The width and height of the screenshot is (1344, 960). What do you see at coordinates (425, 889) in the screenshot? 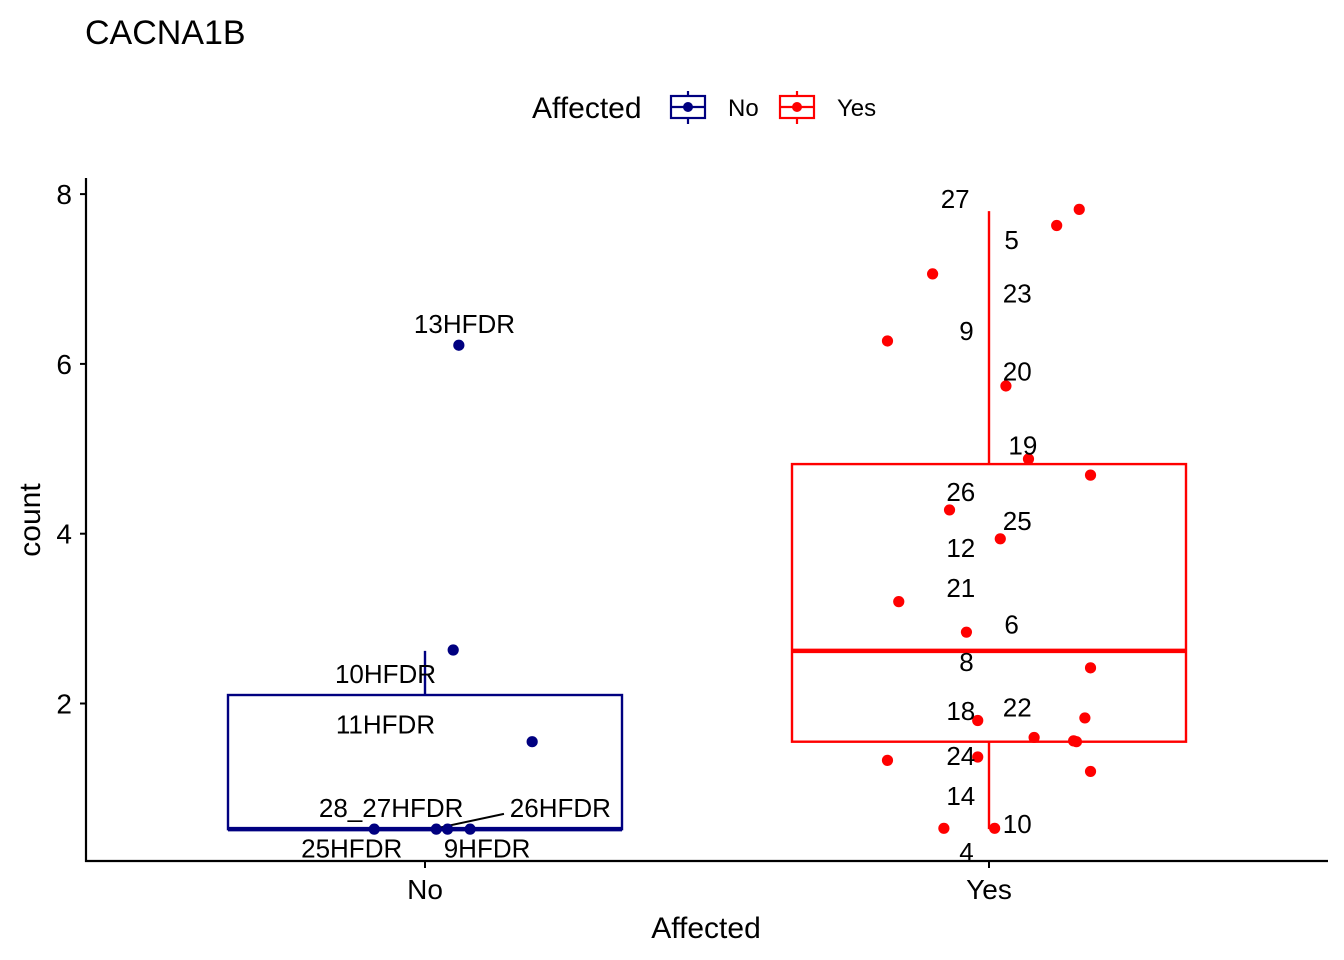
I see `x-tick-label: No` at bounding box center [425, 889].